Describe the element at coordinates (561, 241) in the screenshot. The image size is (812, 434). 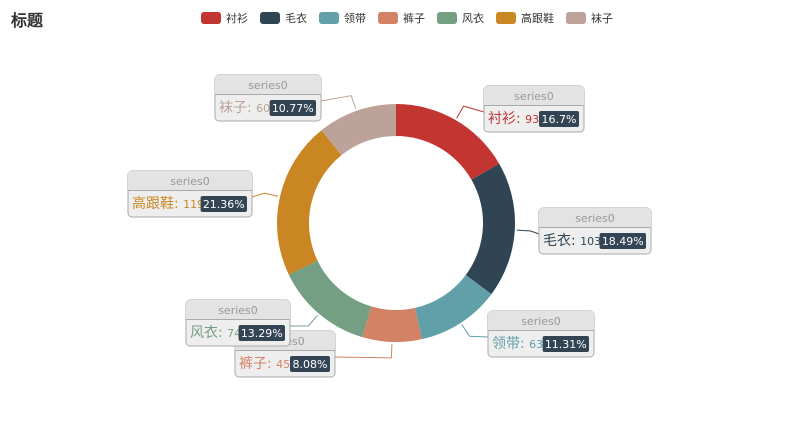
I see `category-name: 毛衣:` at that location.